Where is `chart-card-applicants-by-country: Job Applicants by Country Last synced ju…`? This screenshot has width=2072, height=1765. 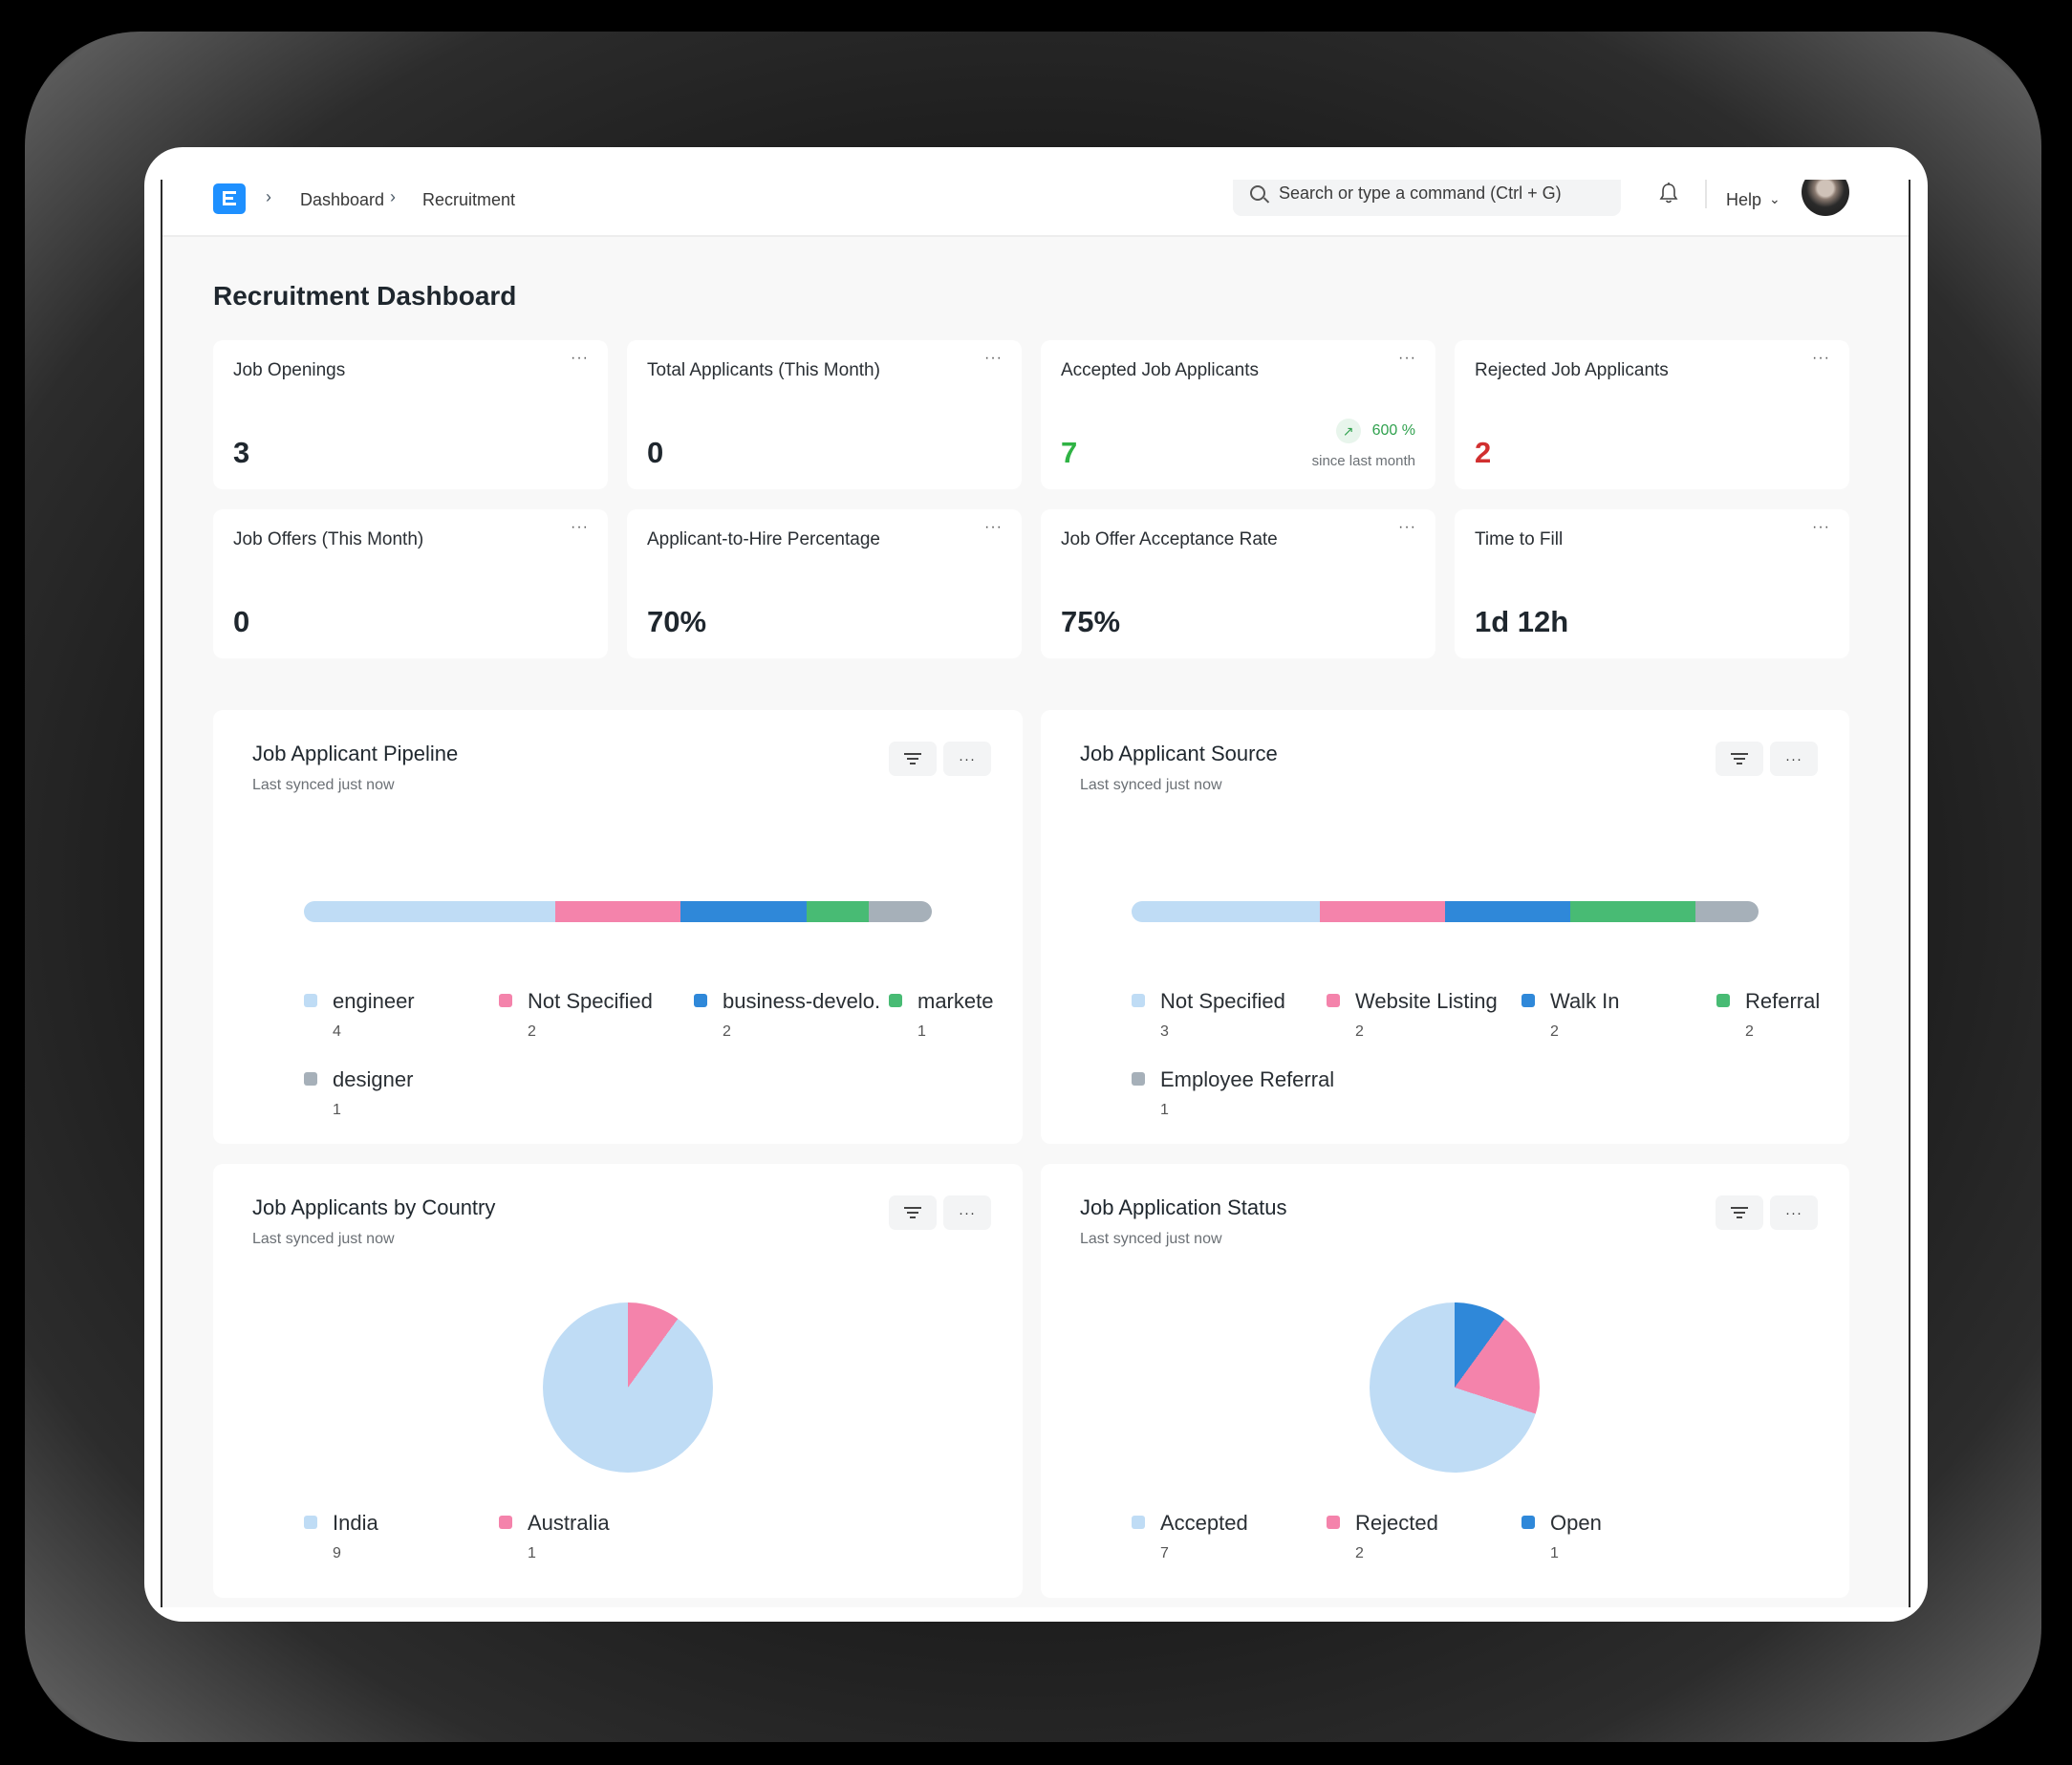
chart-card-applicants-by-country: Job Applicants by Country Last synced ju… is located at coordinates (618, 1381).